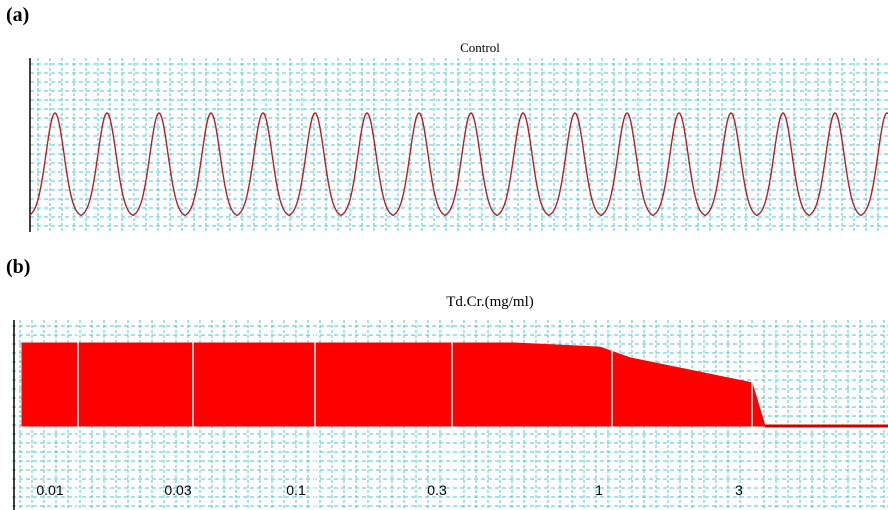  Describe the element at coordinates (739, 490) in the screenshot. I see `panel-b-dose-label: 3` at that location.